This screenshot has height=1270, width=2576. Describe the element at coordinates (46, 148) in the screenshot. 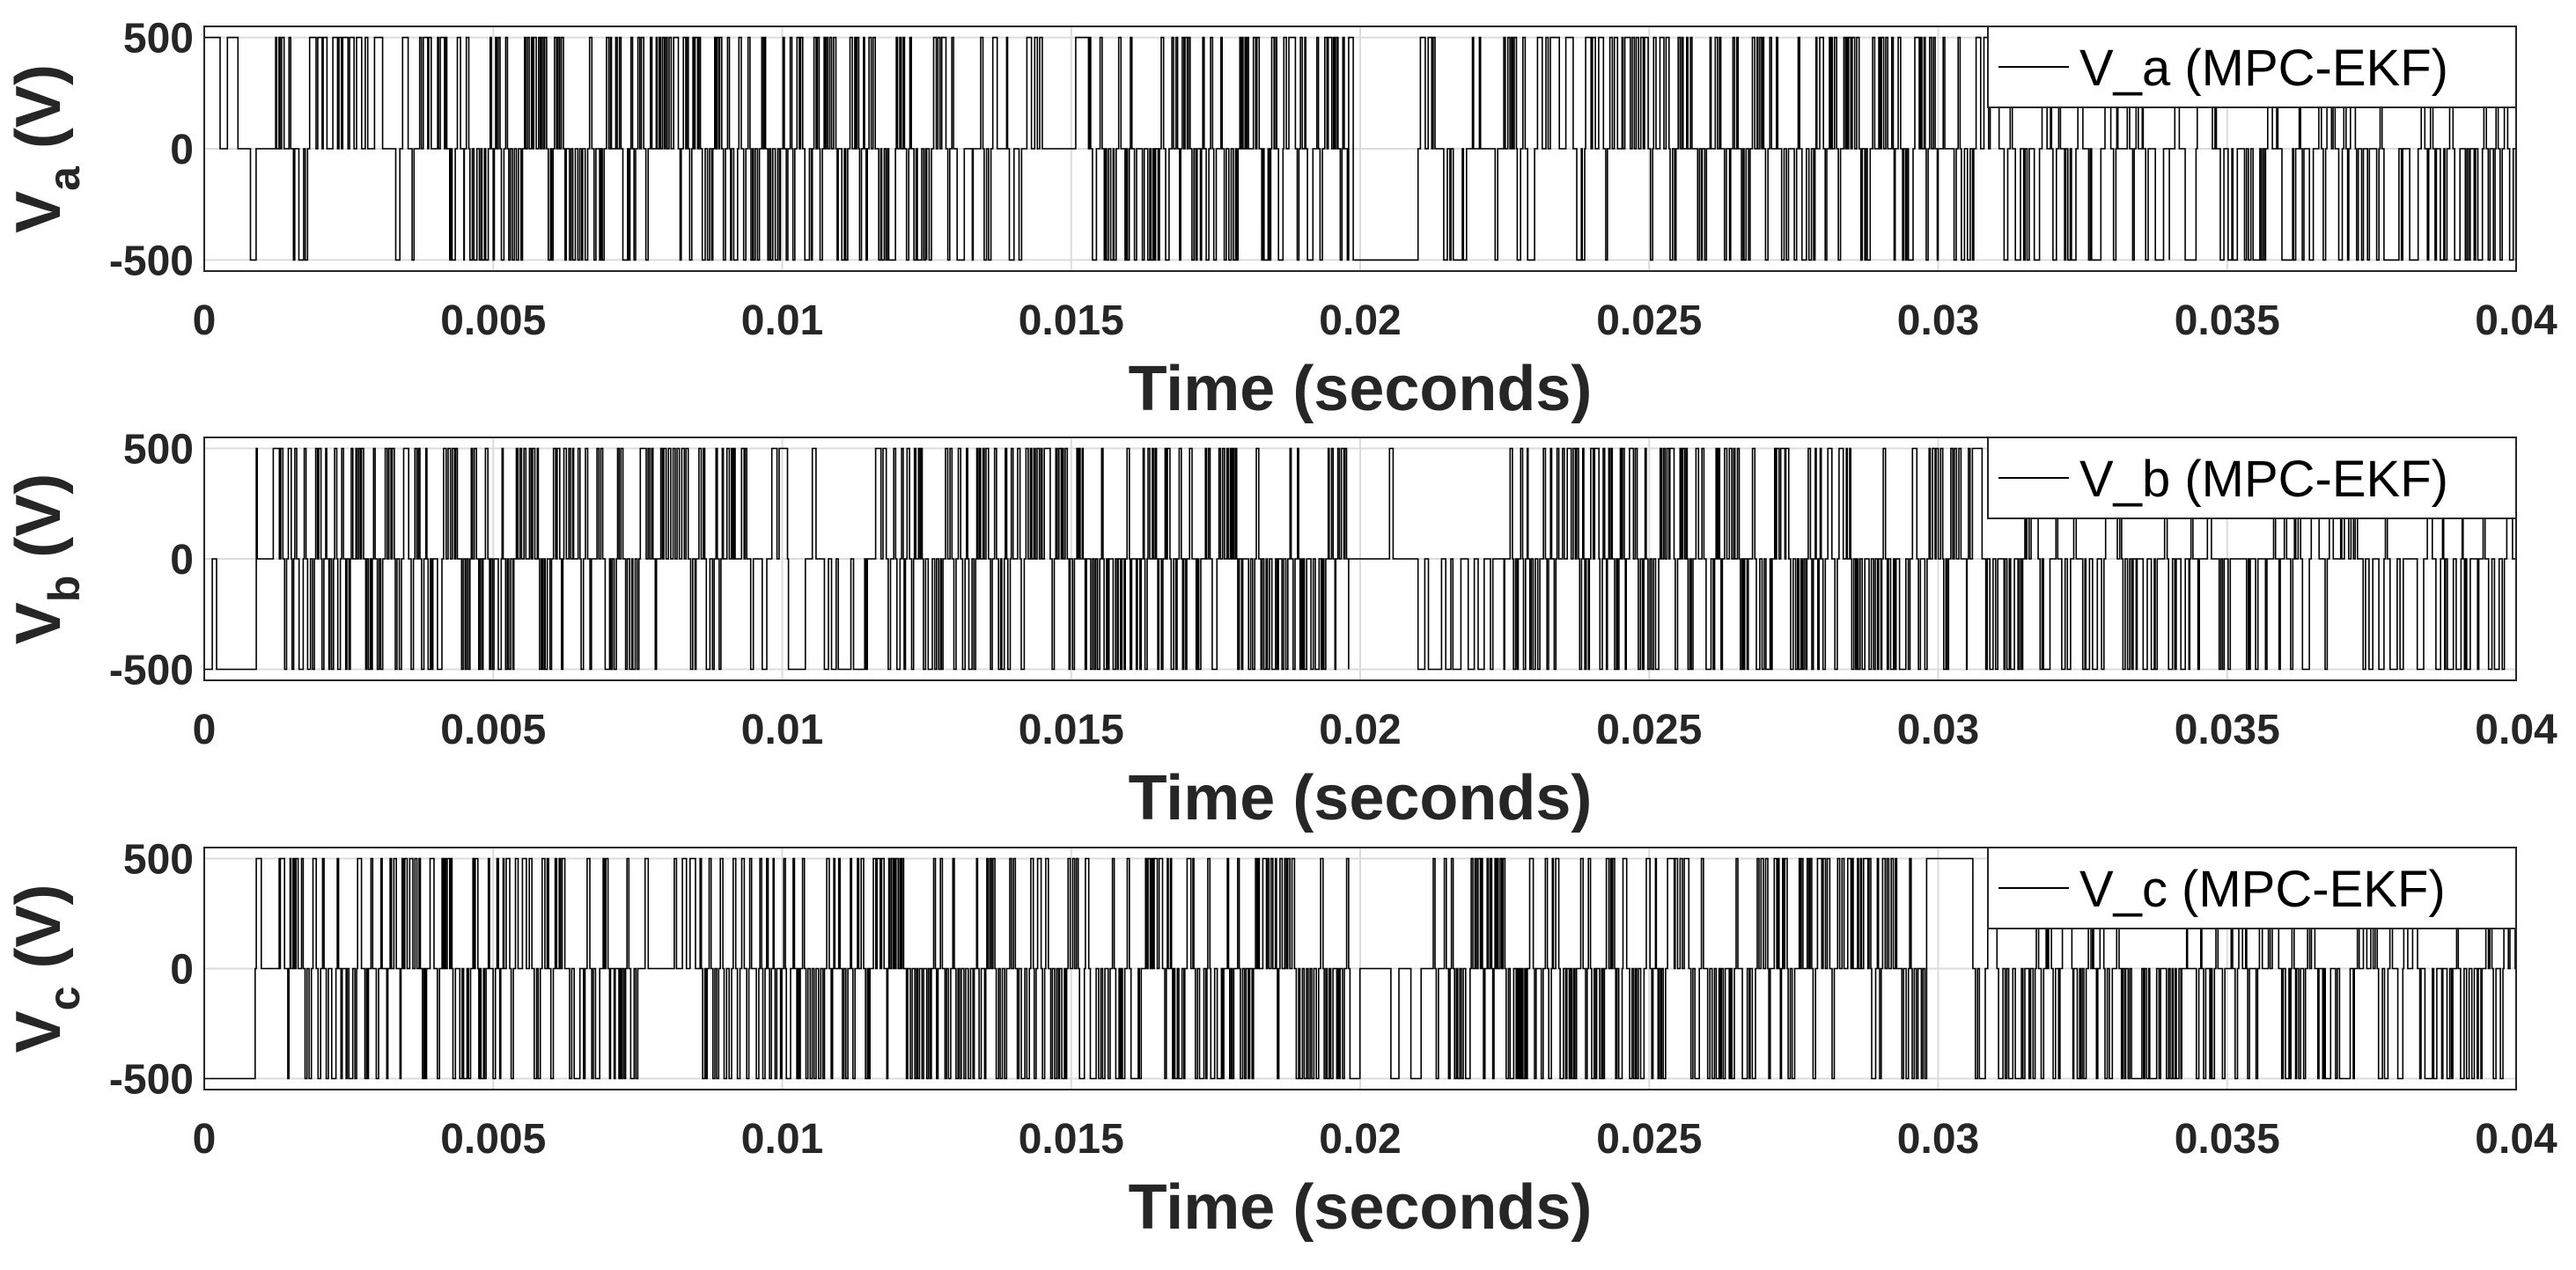

I see `y-axis-label: Va (V)` at that location.